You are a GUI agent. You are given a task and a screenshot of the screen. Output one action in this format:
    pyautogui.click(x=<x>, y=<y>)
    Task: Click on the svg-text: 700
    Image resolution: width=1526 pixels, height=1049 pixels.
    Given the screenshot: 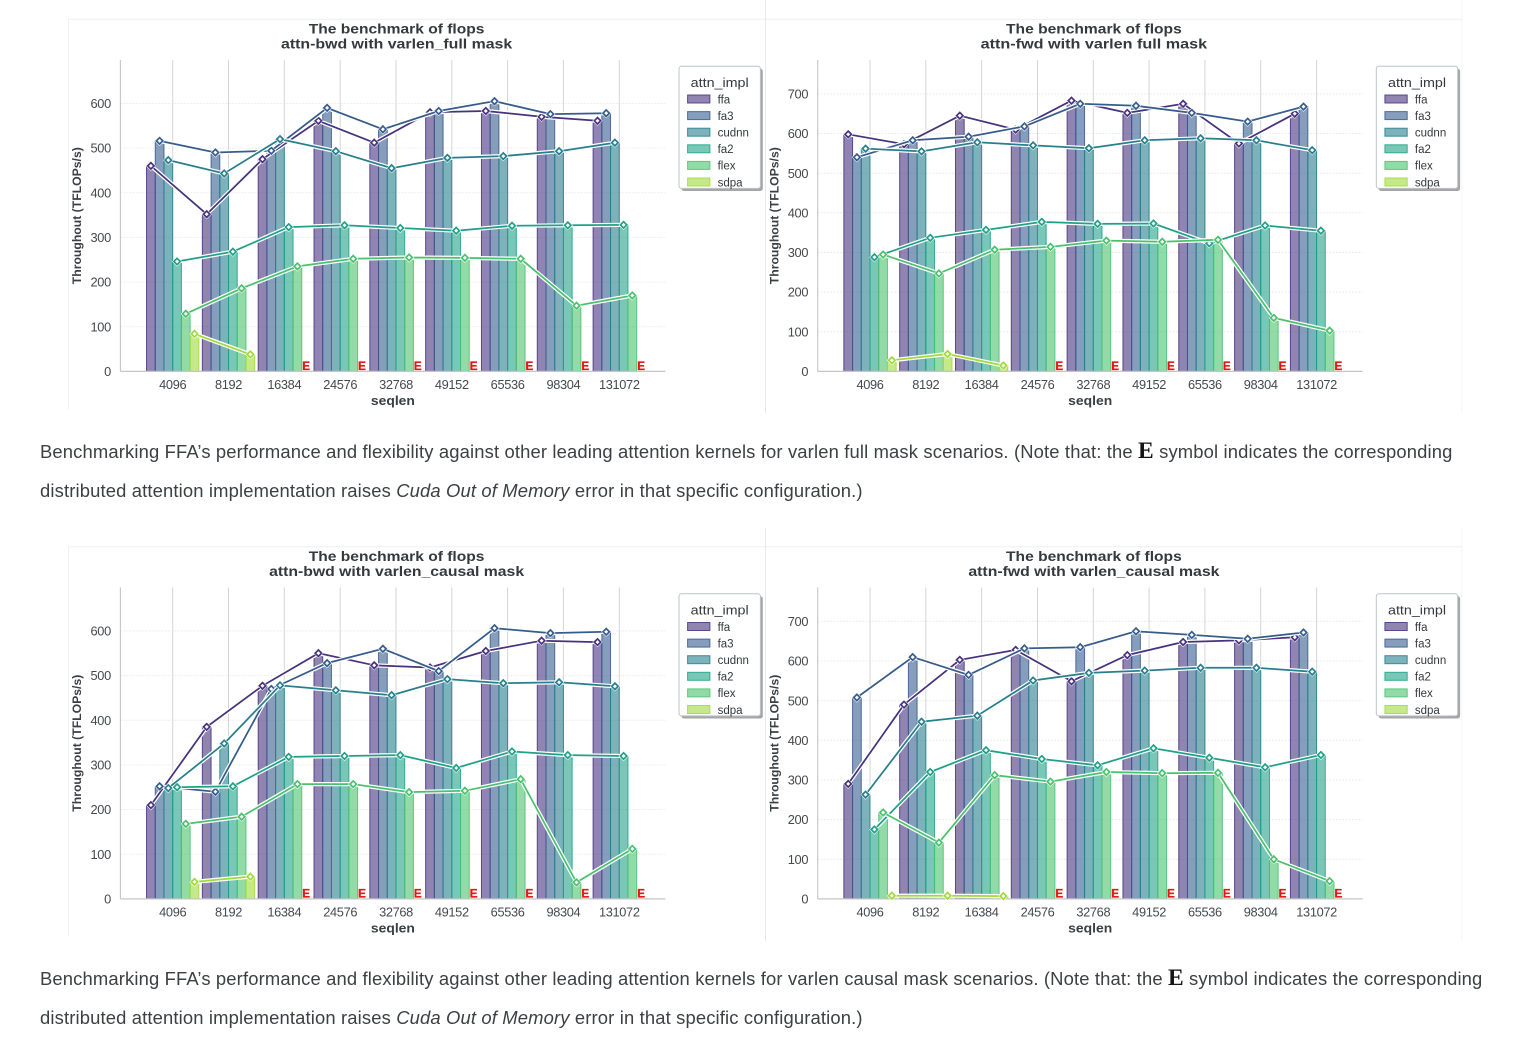 What is the action you would take?
    pyautogui.click(x=798, y=94)
    